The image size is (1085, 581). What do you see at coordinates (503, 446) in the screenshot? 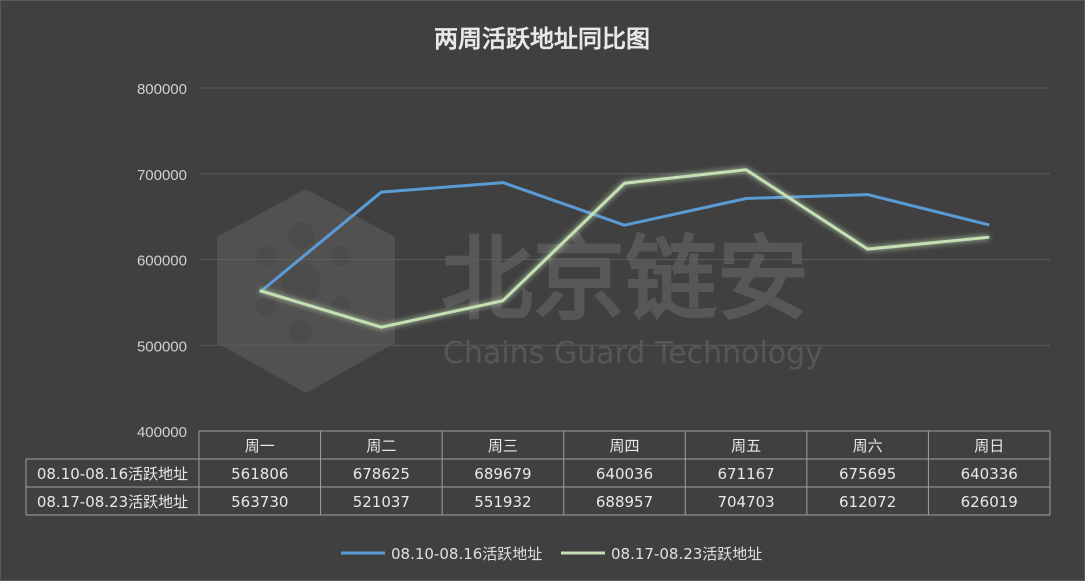
I see `x-category-label: 周三` at bounding box center [503, 446].